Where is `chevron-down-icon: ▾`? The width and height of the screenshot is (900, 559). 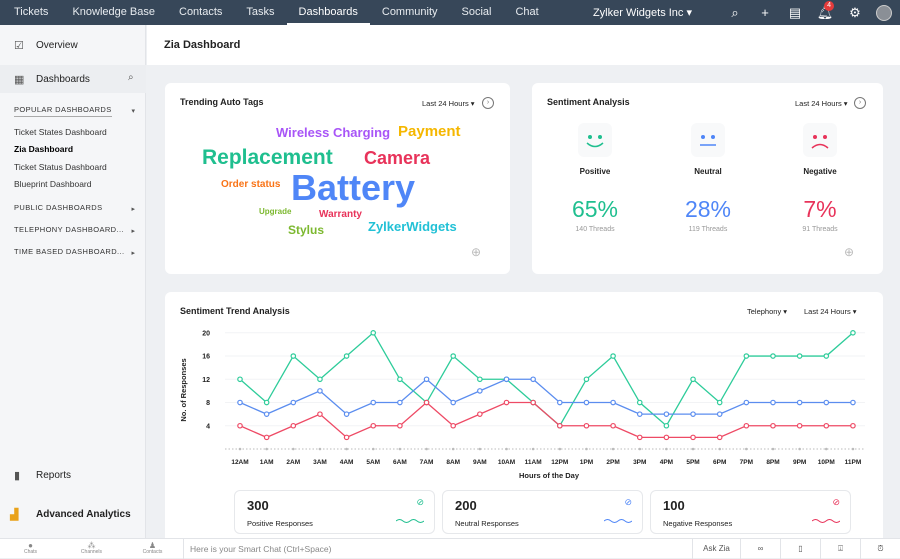
chevron-down-icon: ▾ is located at coordinates (133, 111).